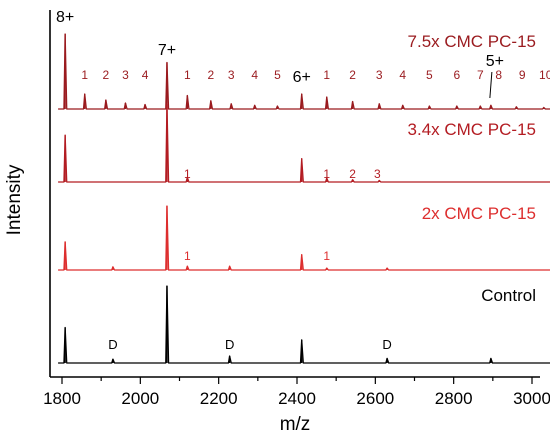 The height and width of the screenshot is (441, 550). What do you see at coordinates (62, 398) in the screenshot?
I see `x-tick-label: 1800` at bounding box center [62, 398].